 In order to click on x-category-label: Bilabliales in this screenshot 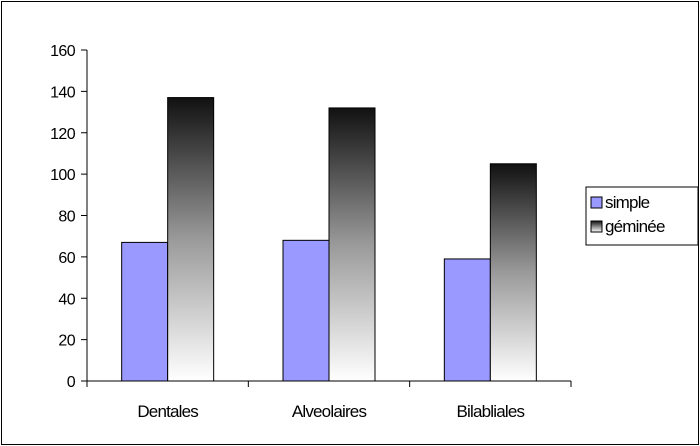, I will do `click(490, 411)`.